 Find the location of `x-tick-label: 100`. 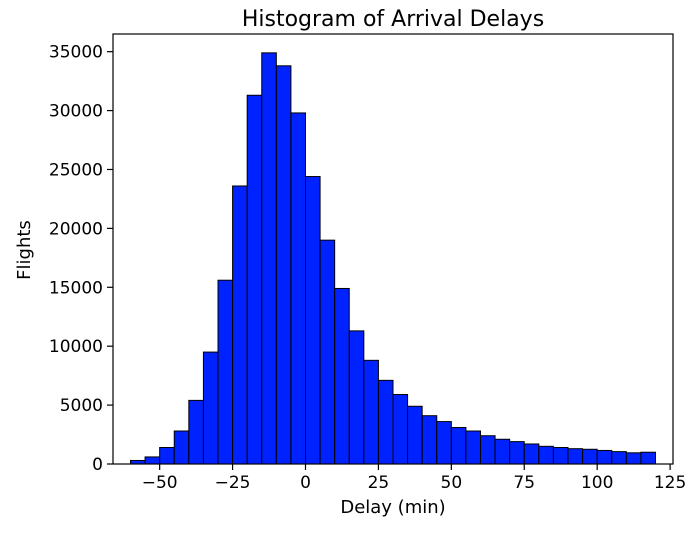

x-tick-label: 100 is located at coordinates (597, 483).